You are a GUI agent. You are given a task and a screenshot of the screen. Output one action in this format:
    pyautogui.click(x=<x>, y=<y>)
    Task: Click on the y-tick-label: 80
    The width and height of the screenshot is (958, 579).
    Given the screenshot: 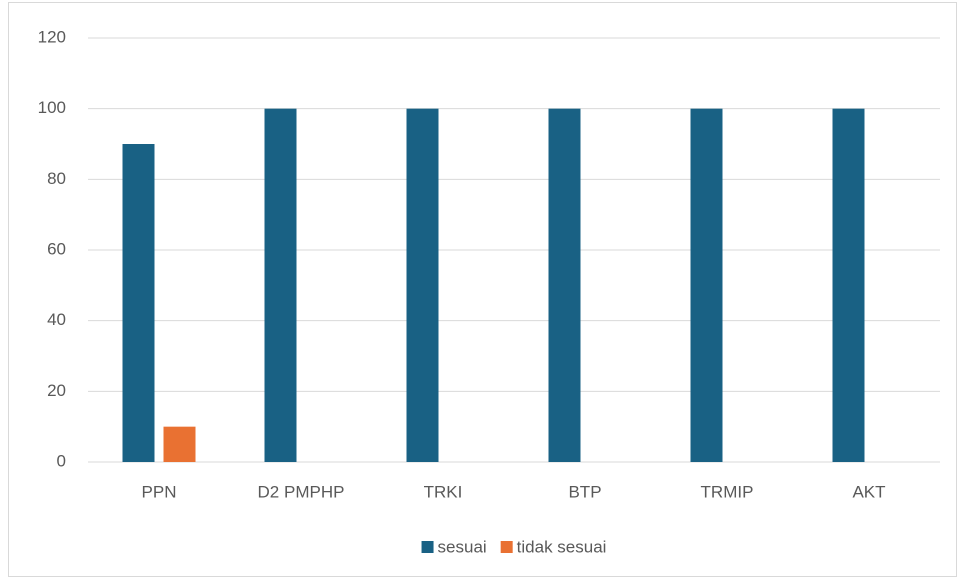 What is the action you would take?
    pyautogui.click(x=56, y=178)
    